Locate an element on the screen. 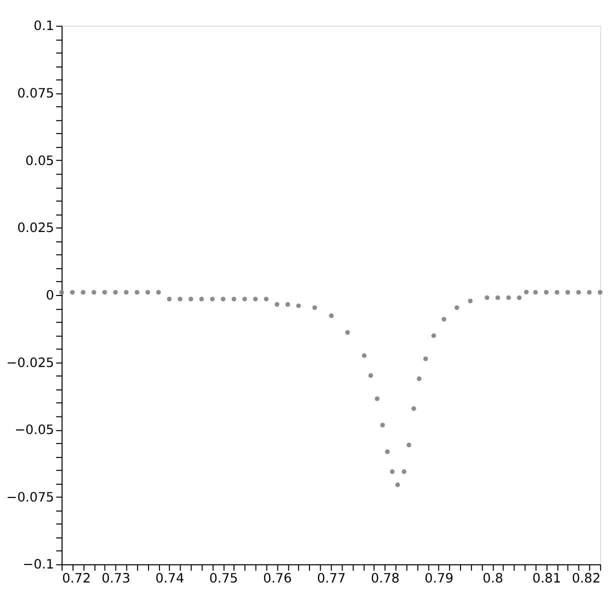 The width and height of the screenshot is (615, 597). x-tick-label: 0.73 is located at coordinates (116, 579).